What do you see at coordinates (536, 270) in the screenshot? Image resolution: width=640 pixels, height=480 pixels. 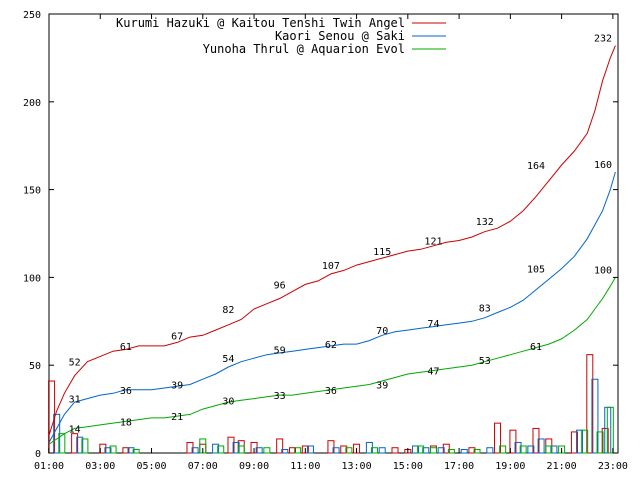 I see `data-label: 105` at bounding box center [536, 270].